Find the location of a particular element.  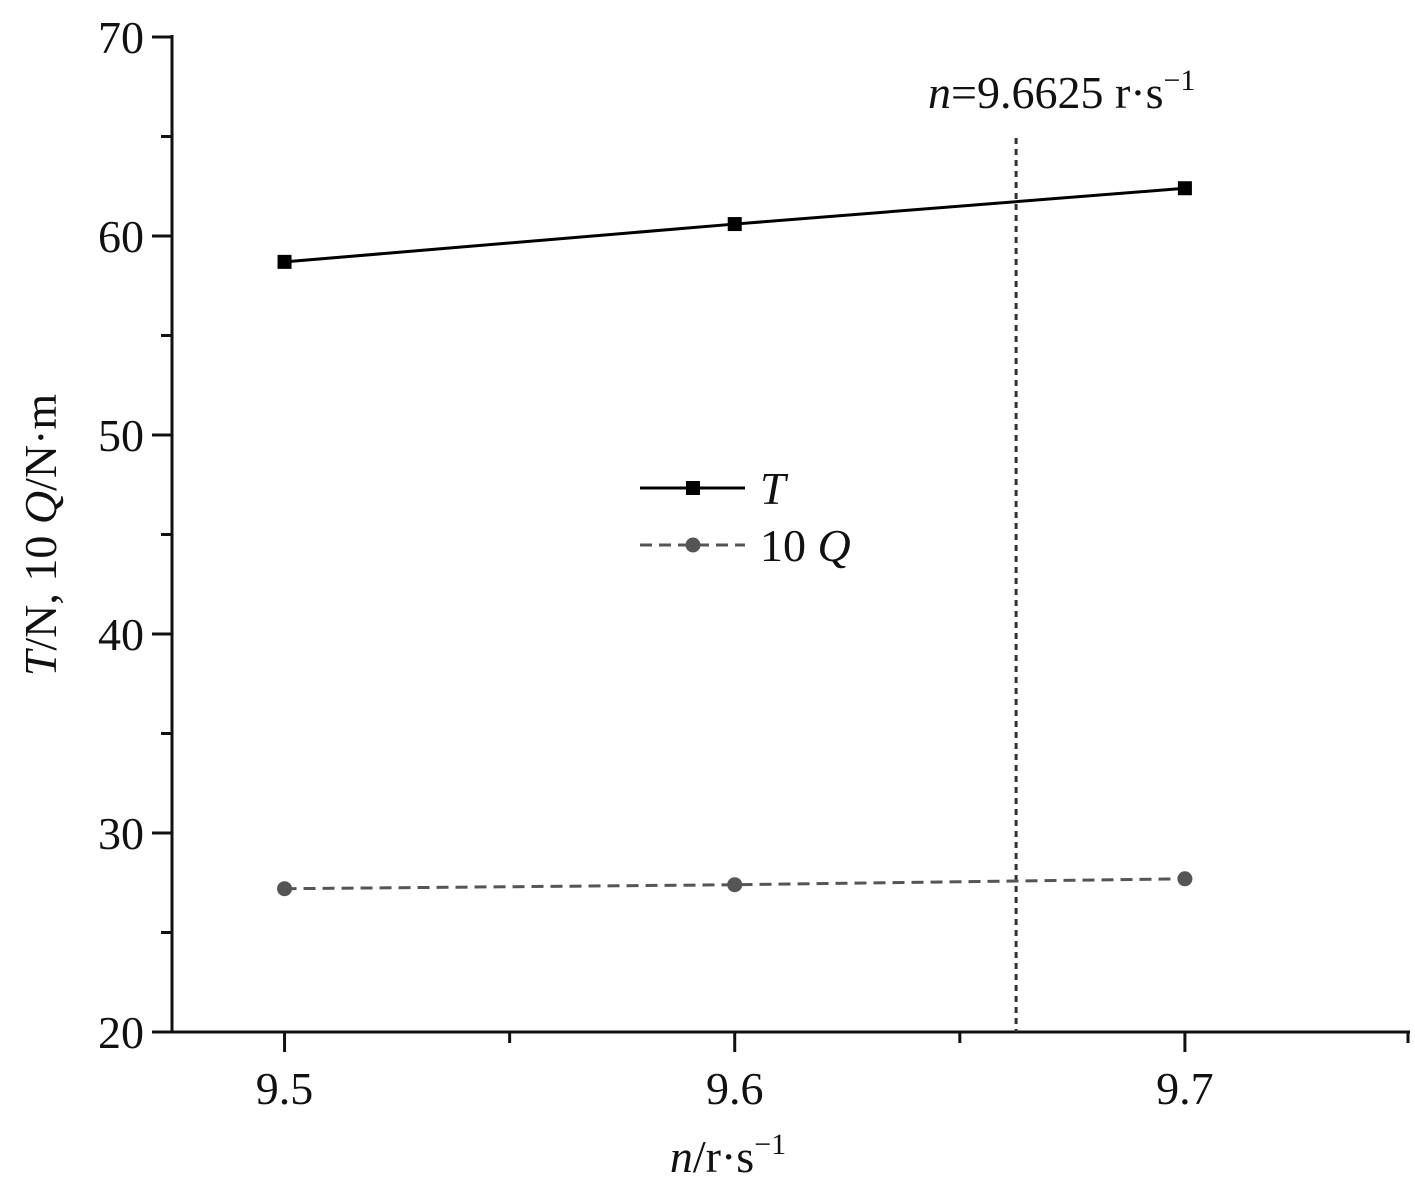

y-axis-title: T/N, 10 Q/N·m is located at coordinates (40, 535).